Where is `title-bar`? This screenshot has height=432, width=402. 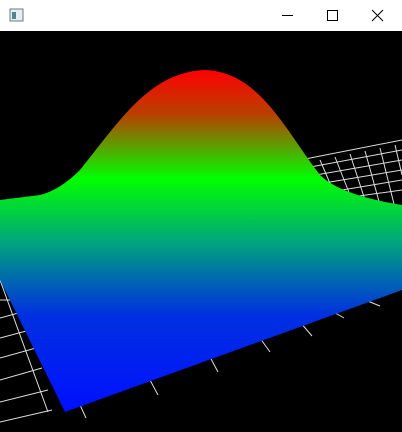
title-bar is located at coordinates (201, 15).